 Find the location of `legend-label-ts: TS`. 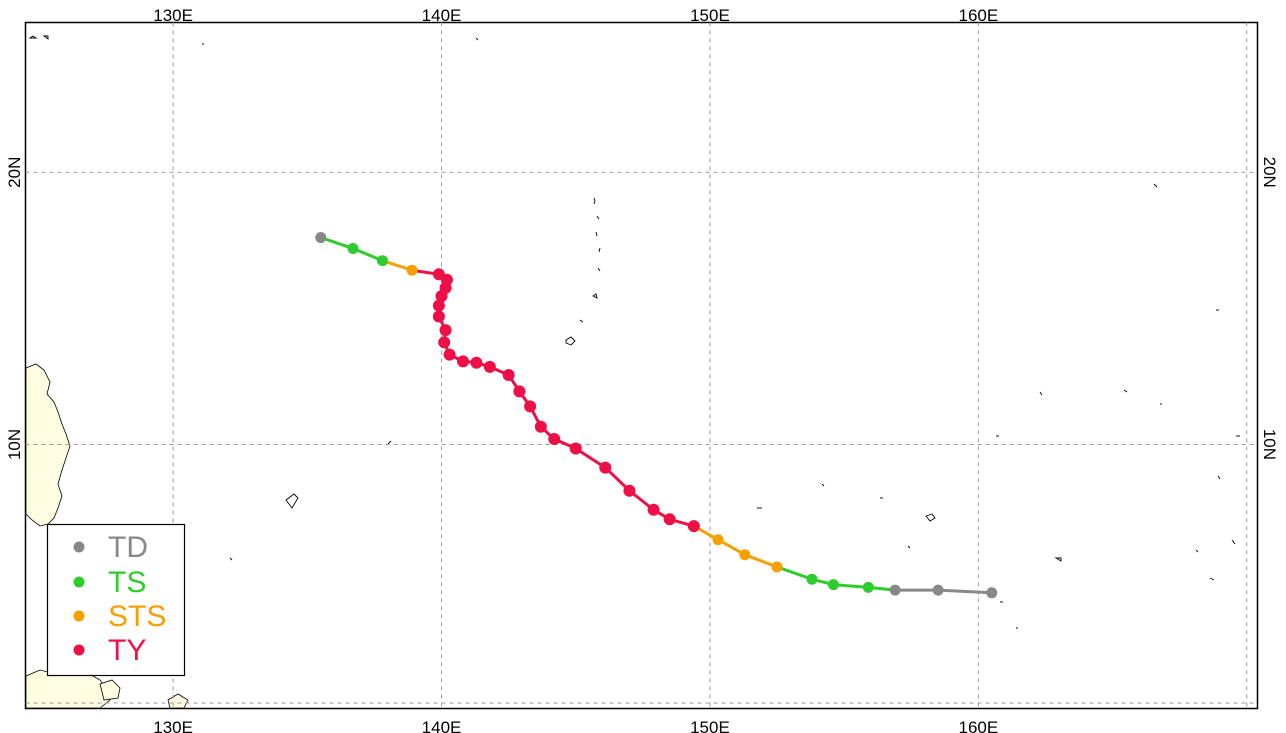

legend-label-ts: TS is located at coordinates (127, 582).